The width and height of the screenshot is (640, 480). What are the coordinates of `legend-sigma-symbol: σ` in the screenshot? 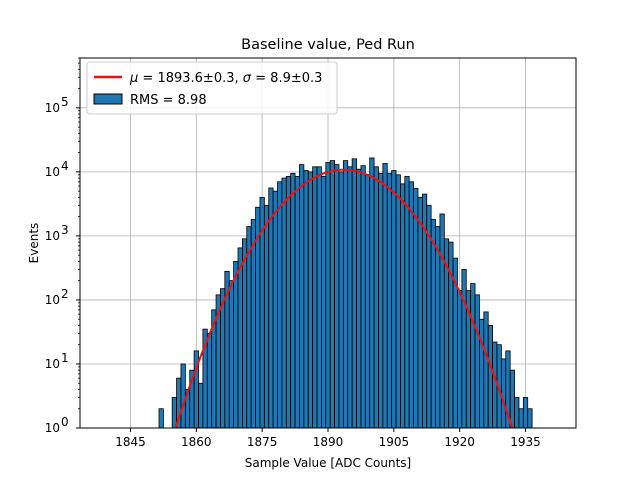 It's located at (247, 78).